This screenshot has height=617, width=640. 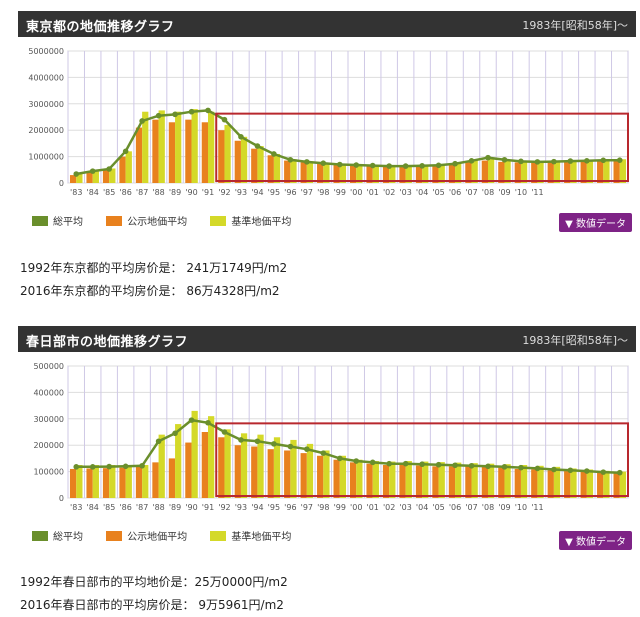 I want to click on y-tick-label: 400000, so click(x=48, y=392).